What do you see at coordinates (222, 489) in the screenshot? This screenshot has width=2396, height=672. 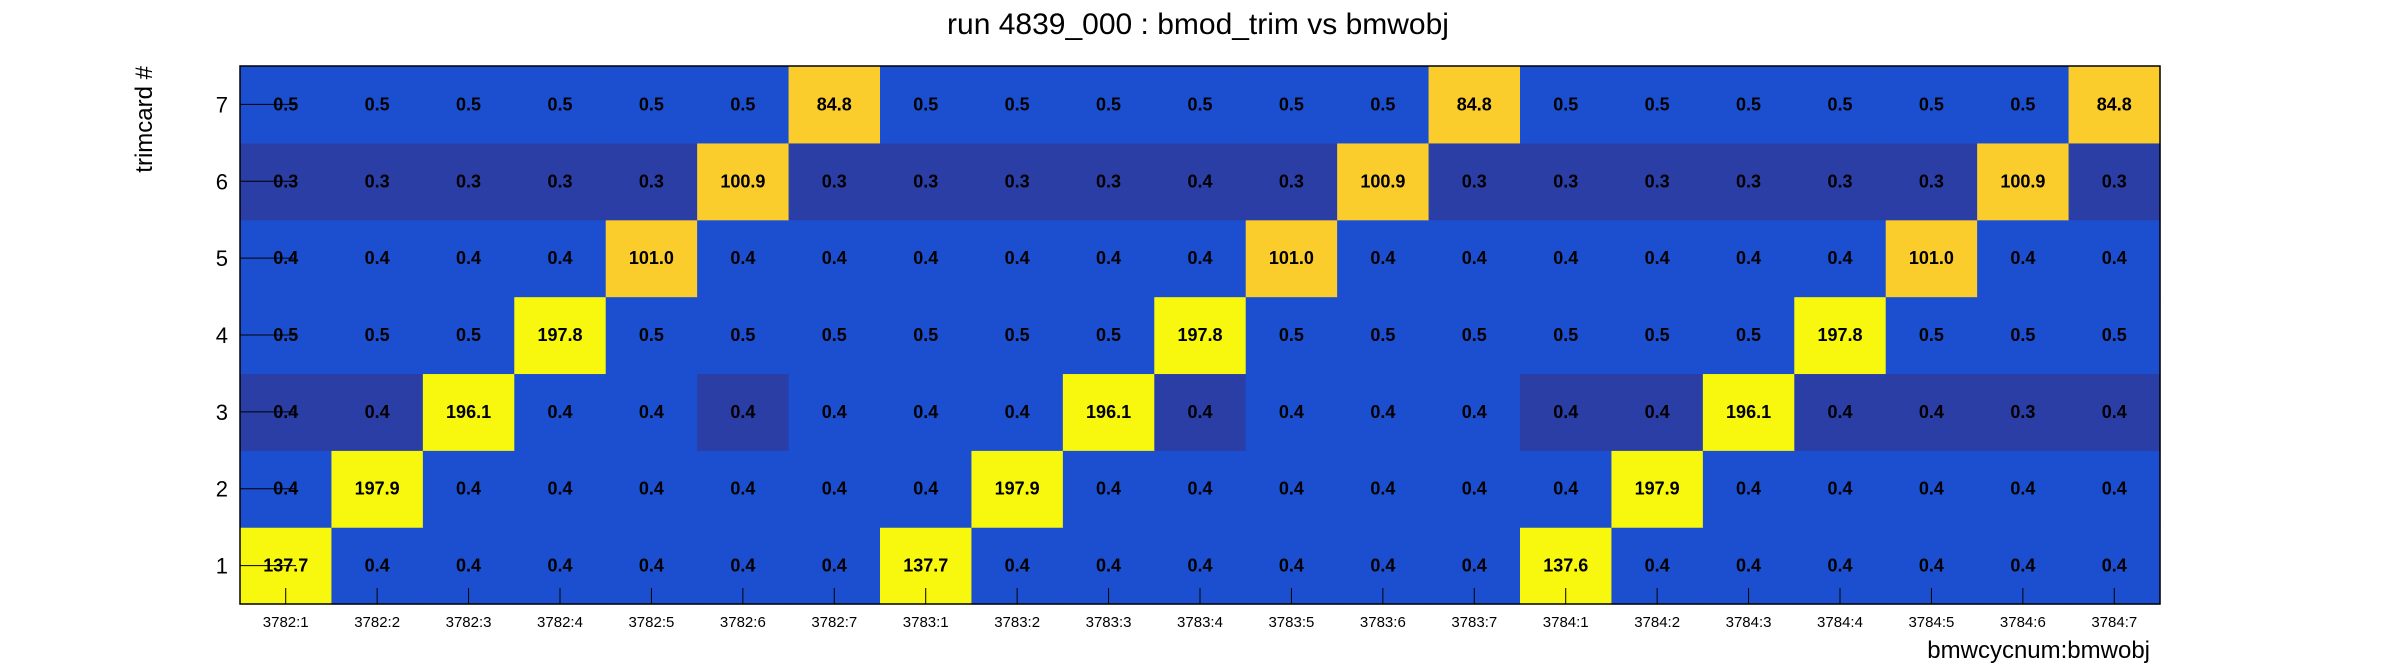 I see `y-tick-label: 2` at bounding box center [222, 489].